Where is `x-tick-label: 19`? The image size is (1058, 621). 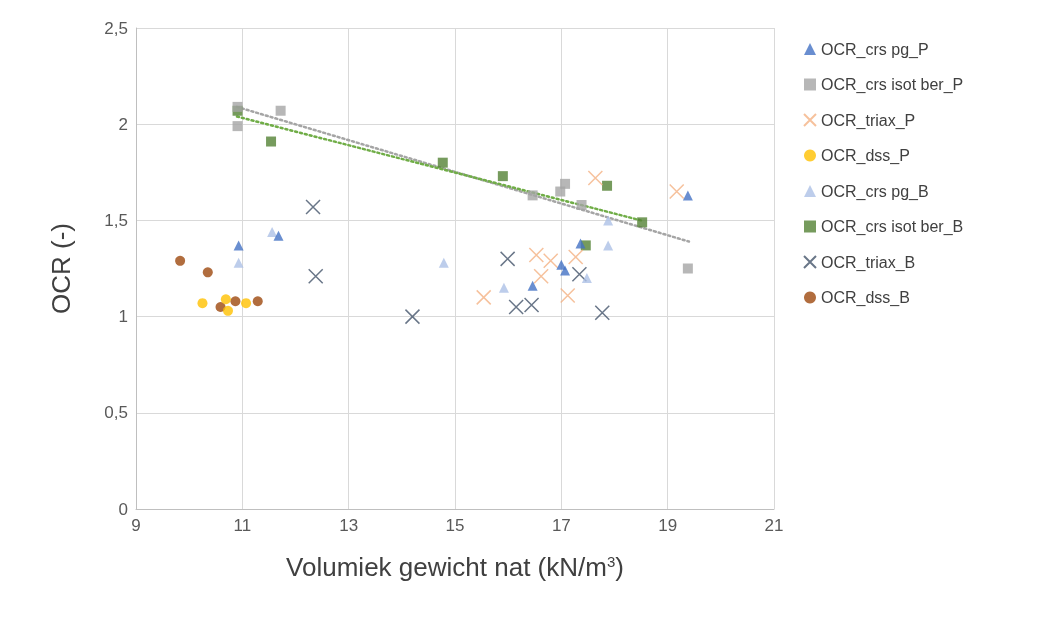
x-tick-label: 19 is located at coordinates (668, 525).